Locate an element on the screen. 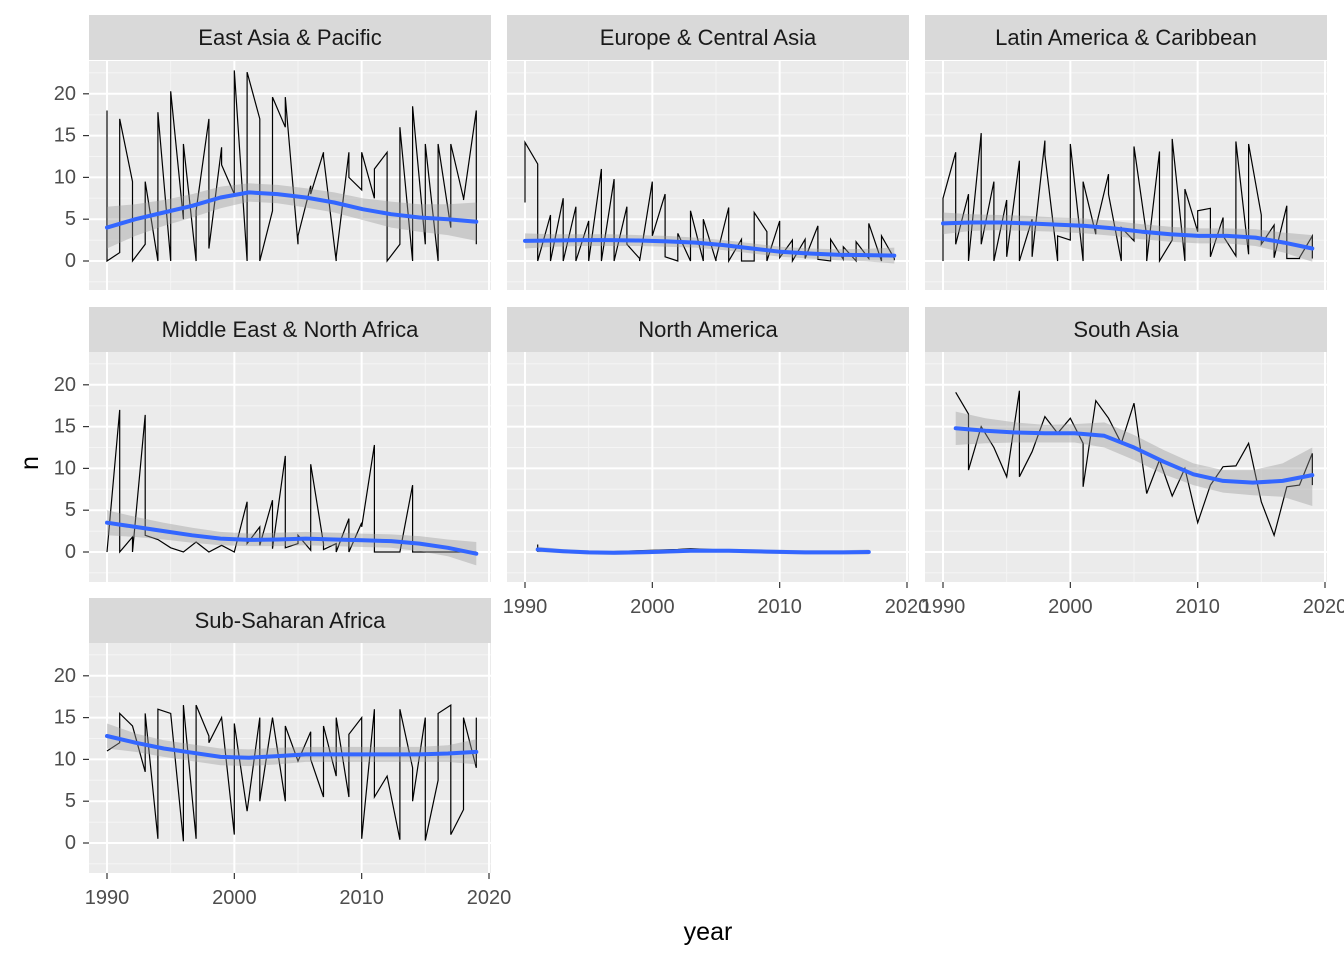  facet-title: East Asia & Pacific is located at coordinates (289, 37).